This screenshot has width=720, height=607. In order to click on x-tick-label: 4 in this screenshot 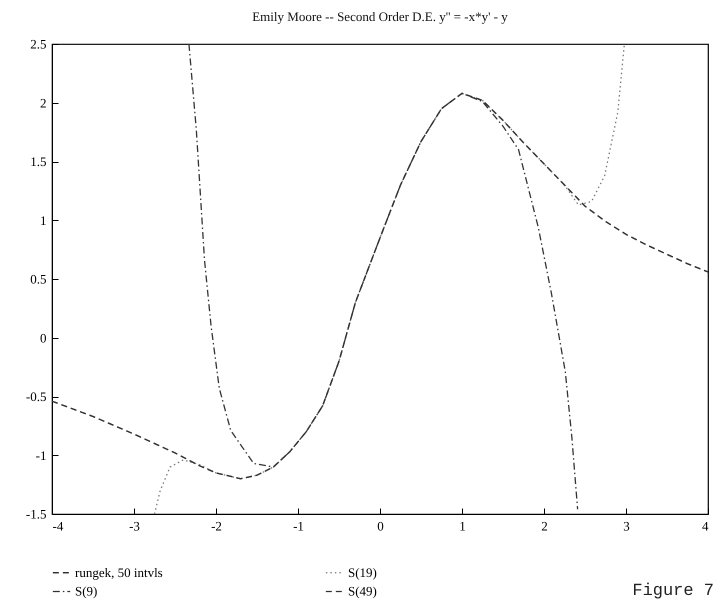, I will do `click(705, 526)`.